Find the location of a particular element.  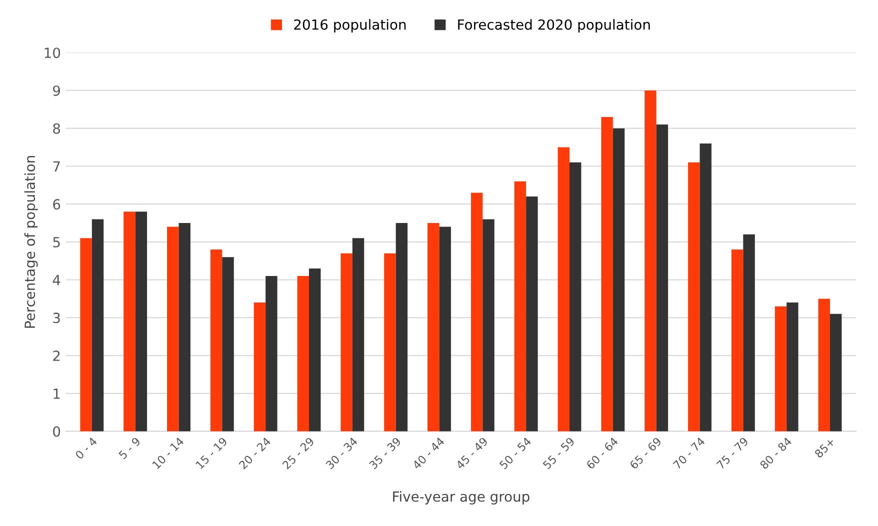

x-tick-label: 35 - 39 is located at coordinates (385, 453).